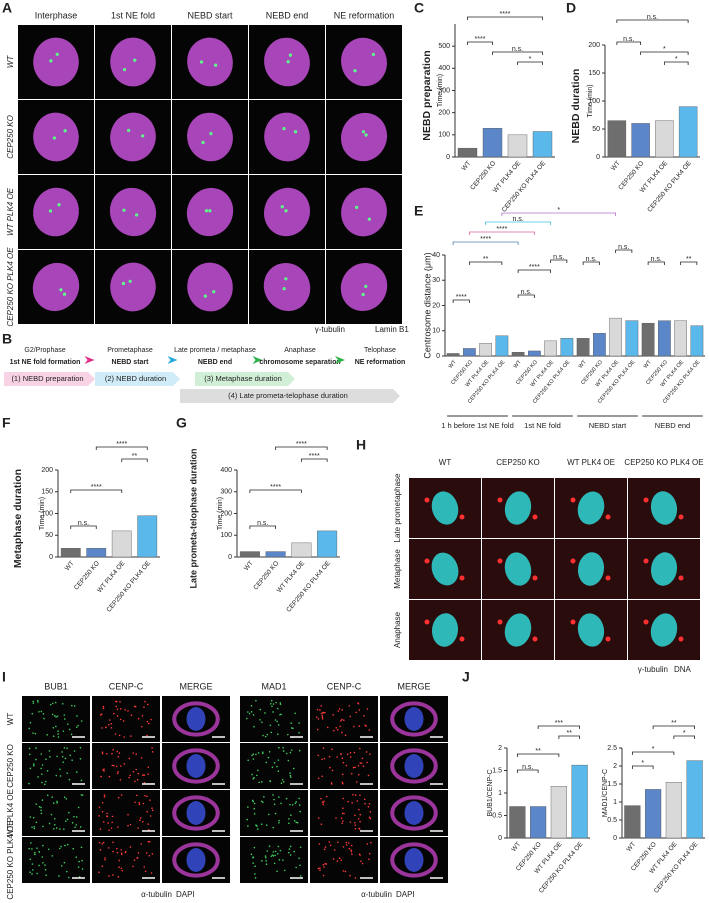  I want to click on sig-label: ****, so click(480, 39).